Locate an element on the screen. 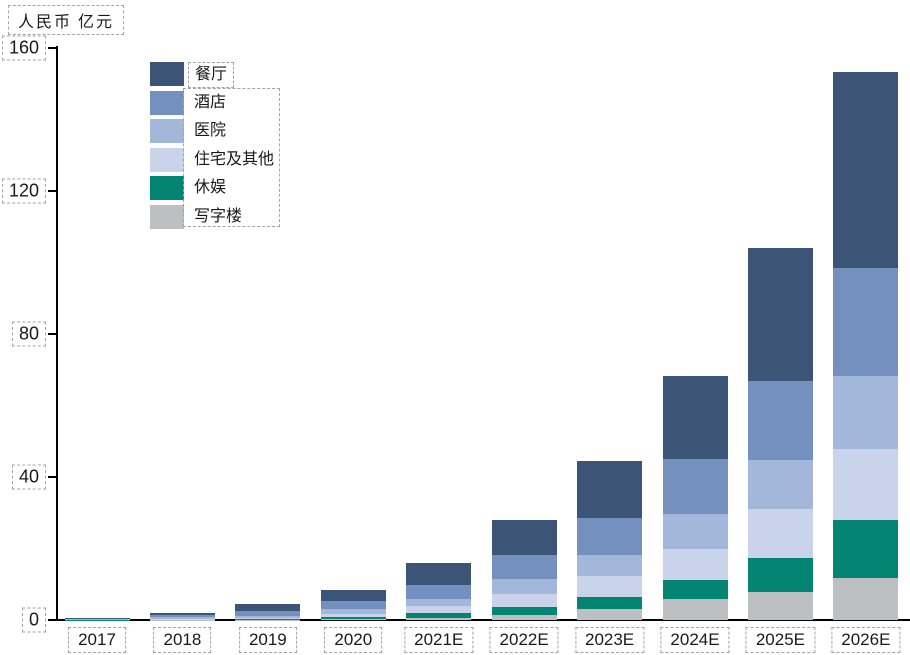  legend-label-休娱: 休娱 is located at coordinates (210, 187).